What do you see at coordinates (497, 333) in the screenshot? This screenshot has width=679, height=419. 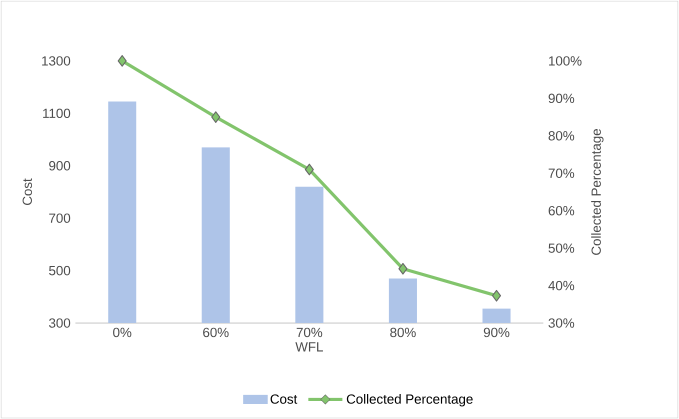 I see `x-tick-label: 90%` at bounding box center [497, 333].